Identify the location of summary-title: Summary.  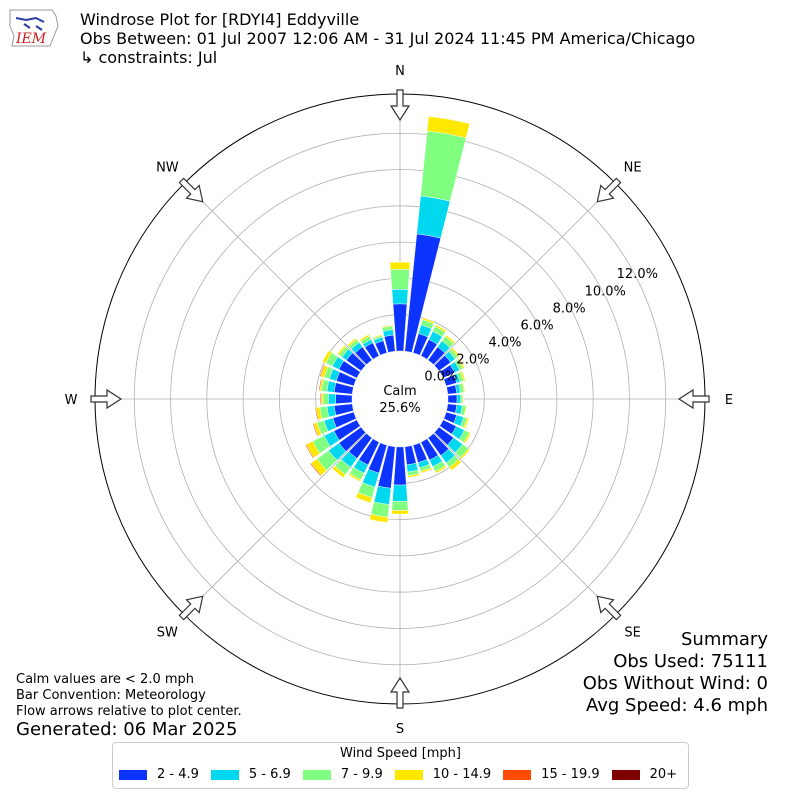
(724, 639).